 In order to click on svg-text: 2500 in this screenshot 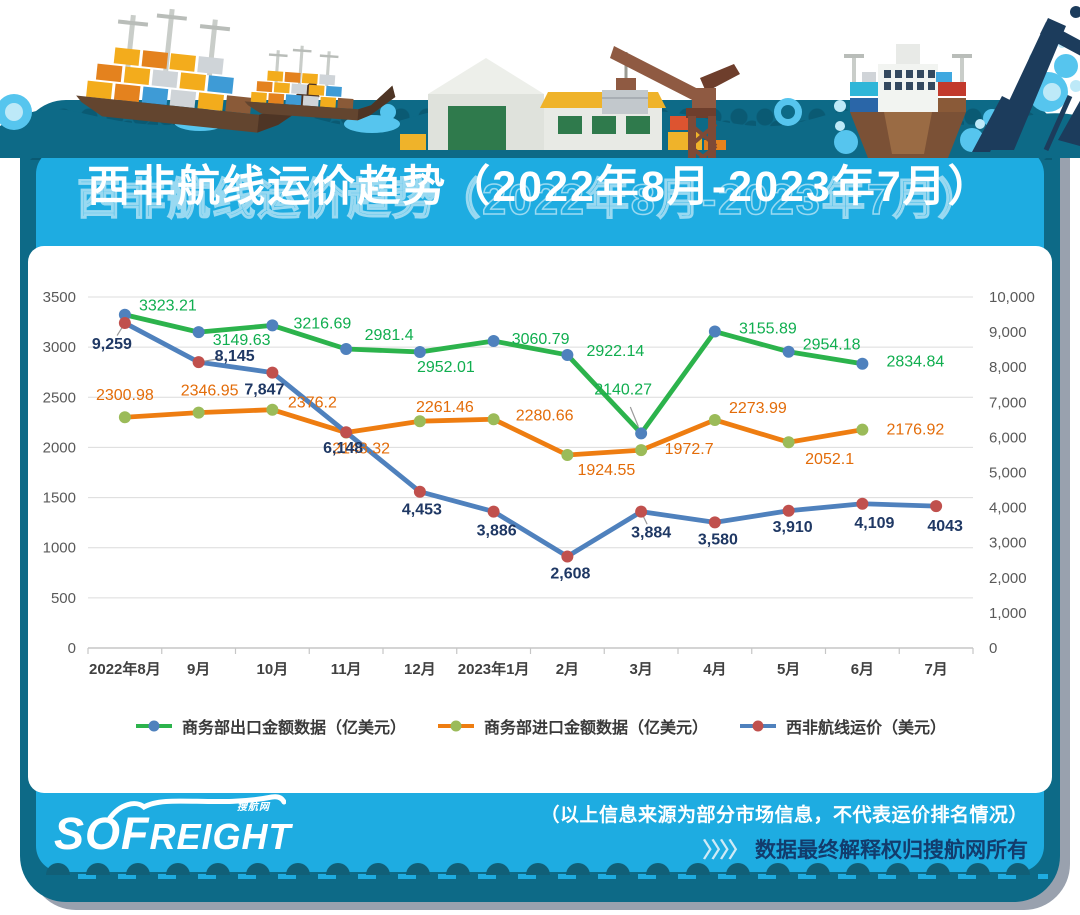, I will do `click(59, 397)`.